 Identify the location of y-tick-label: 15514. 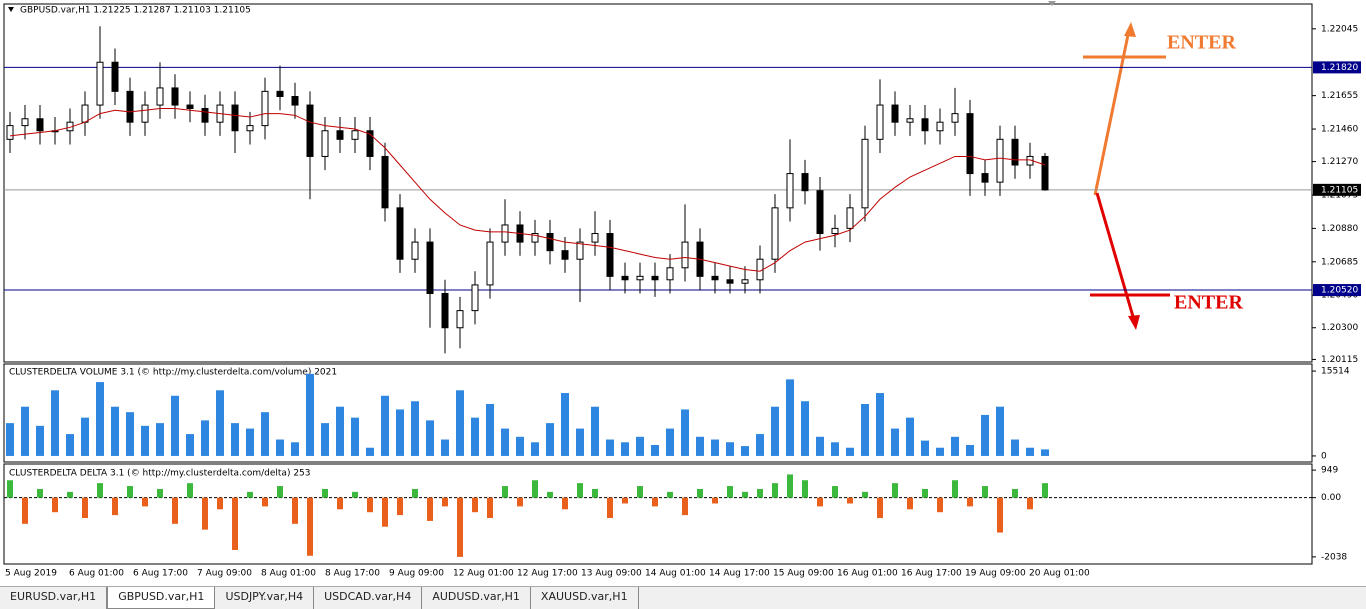
(1335, 372).